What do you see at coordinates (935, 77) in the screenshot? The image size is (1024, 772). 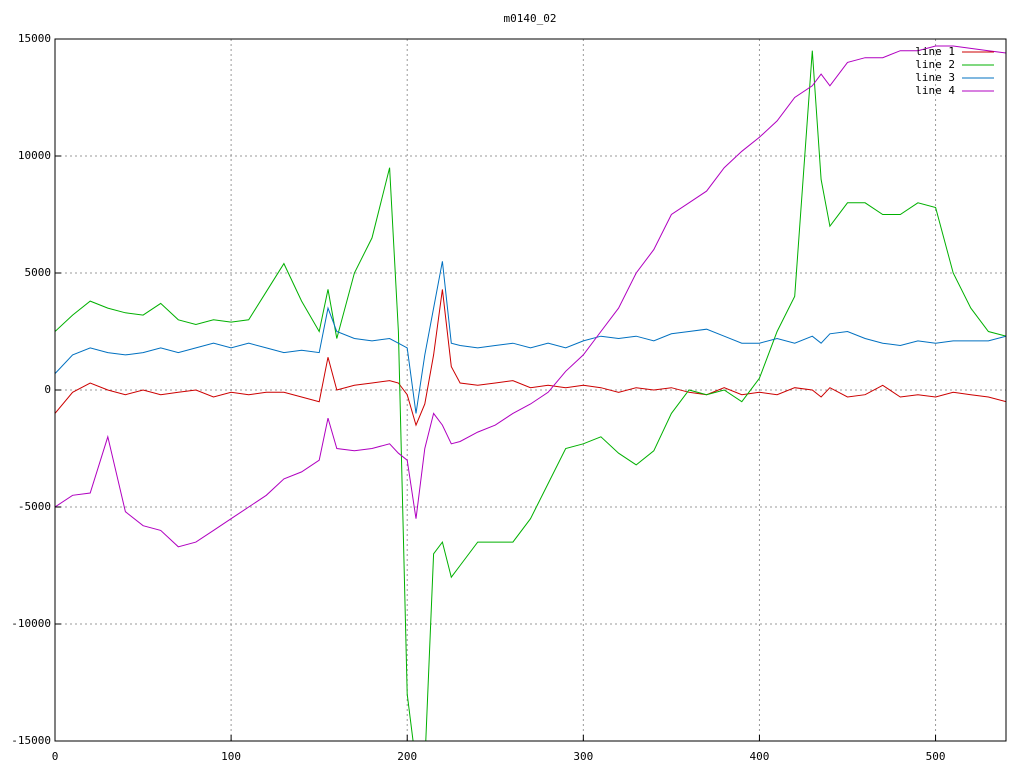 I see `legend-label: line 3` at bounding box center [935, 77].